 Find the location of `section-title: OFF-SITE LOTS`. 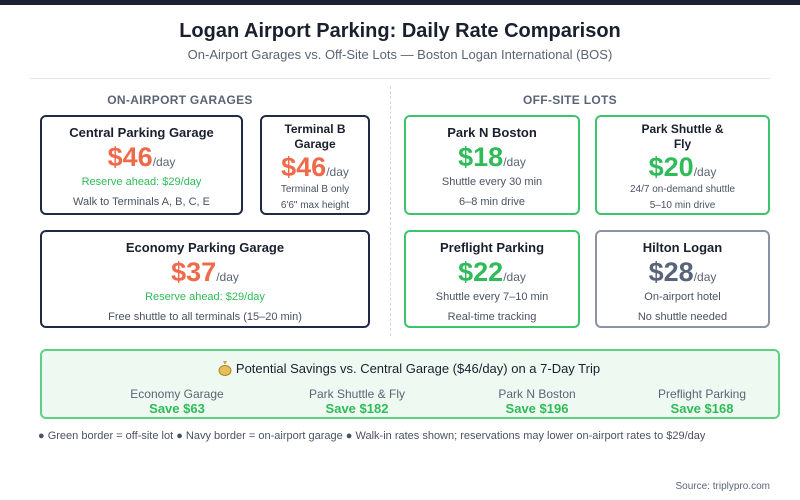

section-title: OFF-SITE LOTS is located at coordinates (570, 100).